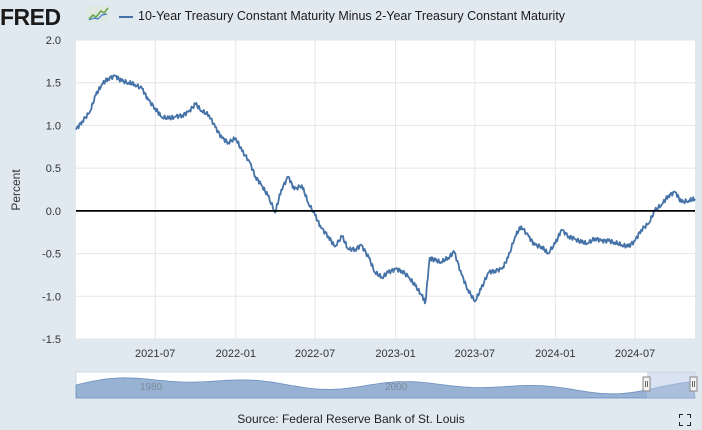  What do you see at coordinates (51, 190) in the screenshot?
I see `y-axis: -1.5 -1.0 -0.5 0.0 0.5 1.0 1.5 2.0` at bounding box center [51, 190].